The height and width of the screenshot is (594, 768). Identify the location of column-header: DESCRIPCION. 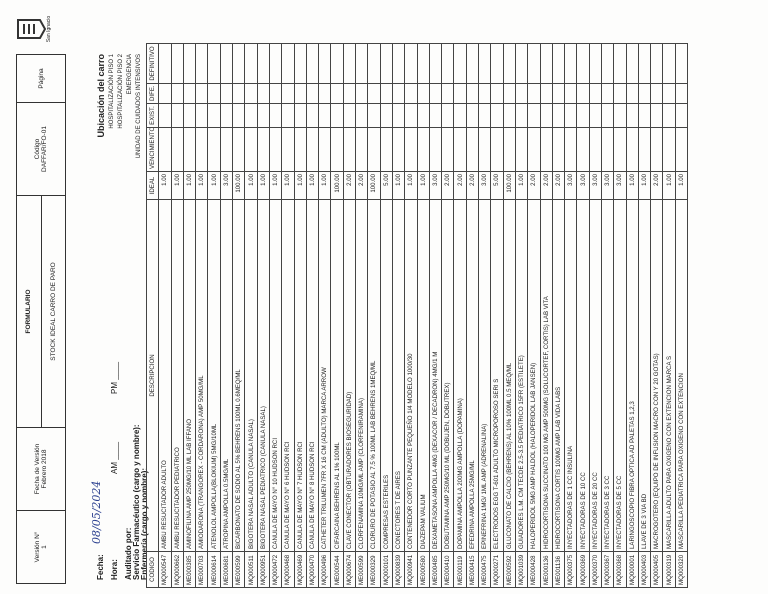
(152, 375).